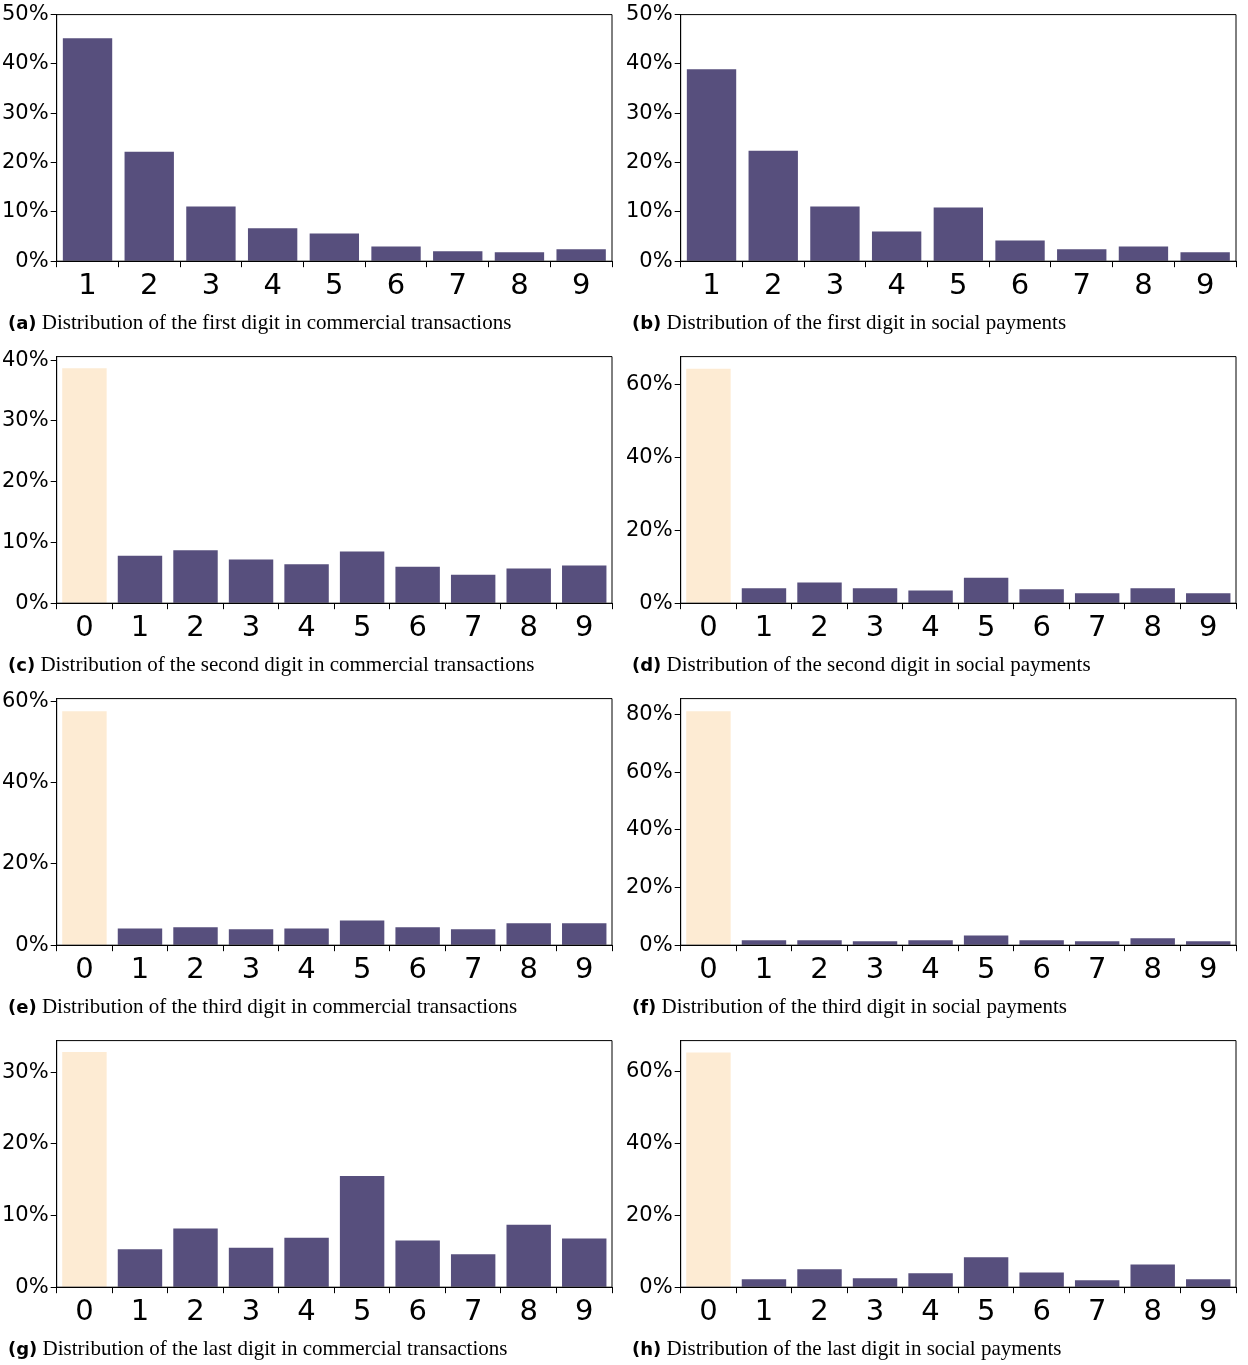  What do you see at coordinates (258, 1348) in the screenshot?
I see `text: (g) Distribution of the last digit in commercial transactions` at bounding box center [258, 1348].